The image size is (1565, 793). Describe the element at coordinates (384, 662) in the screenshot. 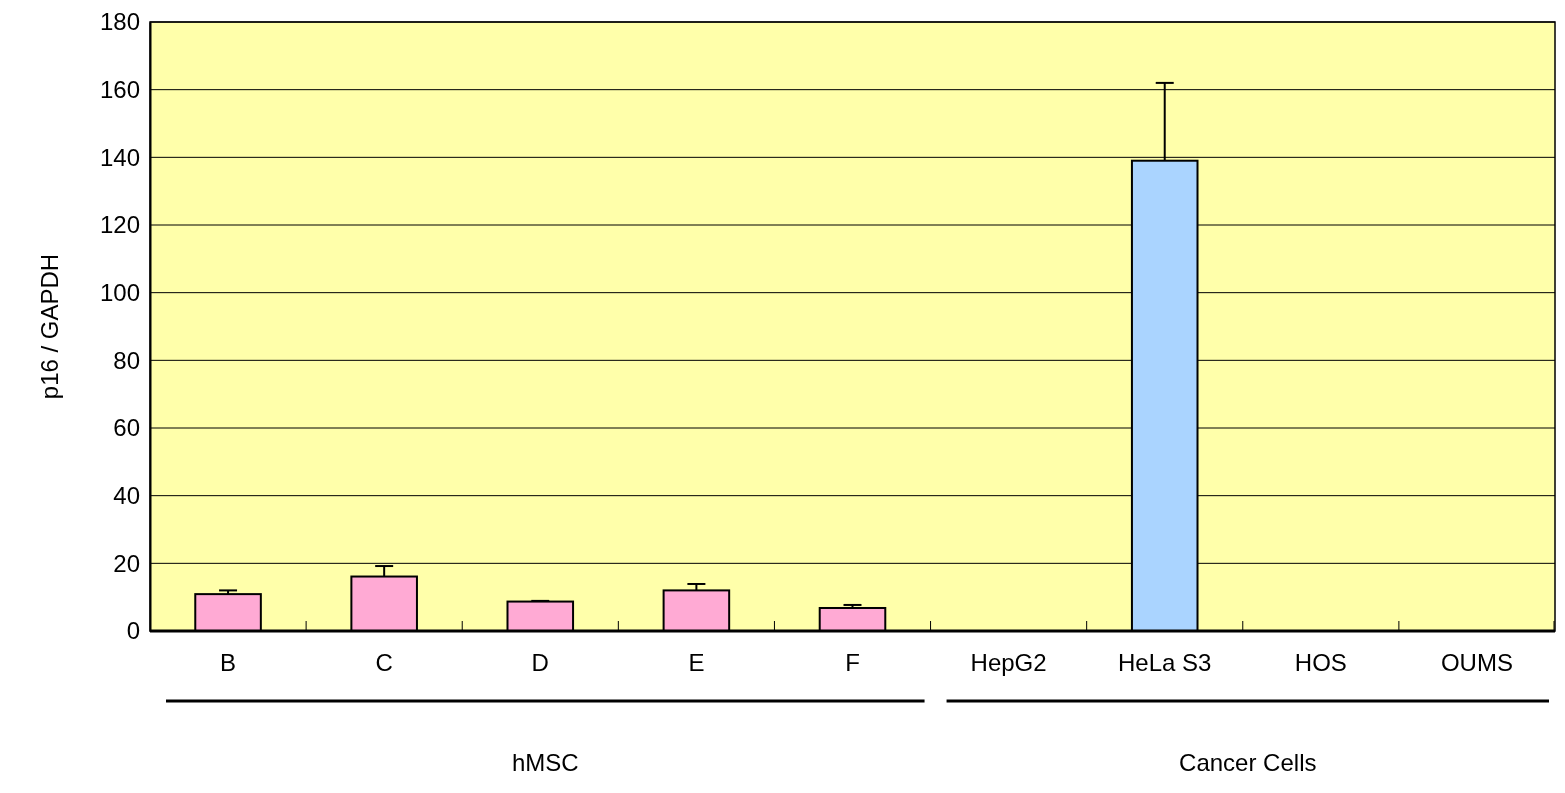

I see `x-tick-label: C` at that location.